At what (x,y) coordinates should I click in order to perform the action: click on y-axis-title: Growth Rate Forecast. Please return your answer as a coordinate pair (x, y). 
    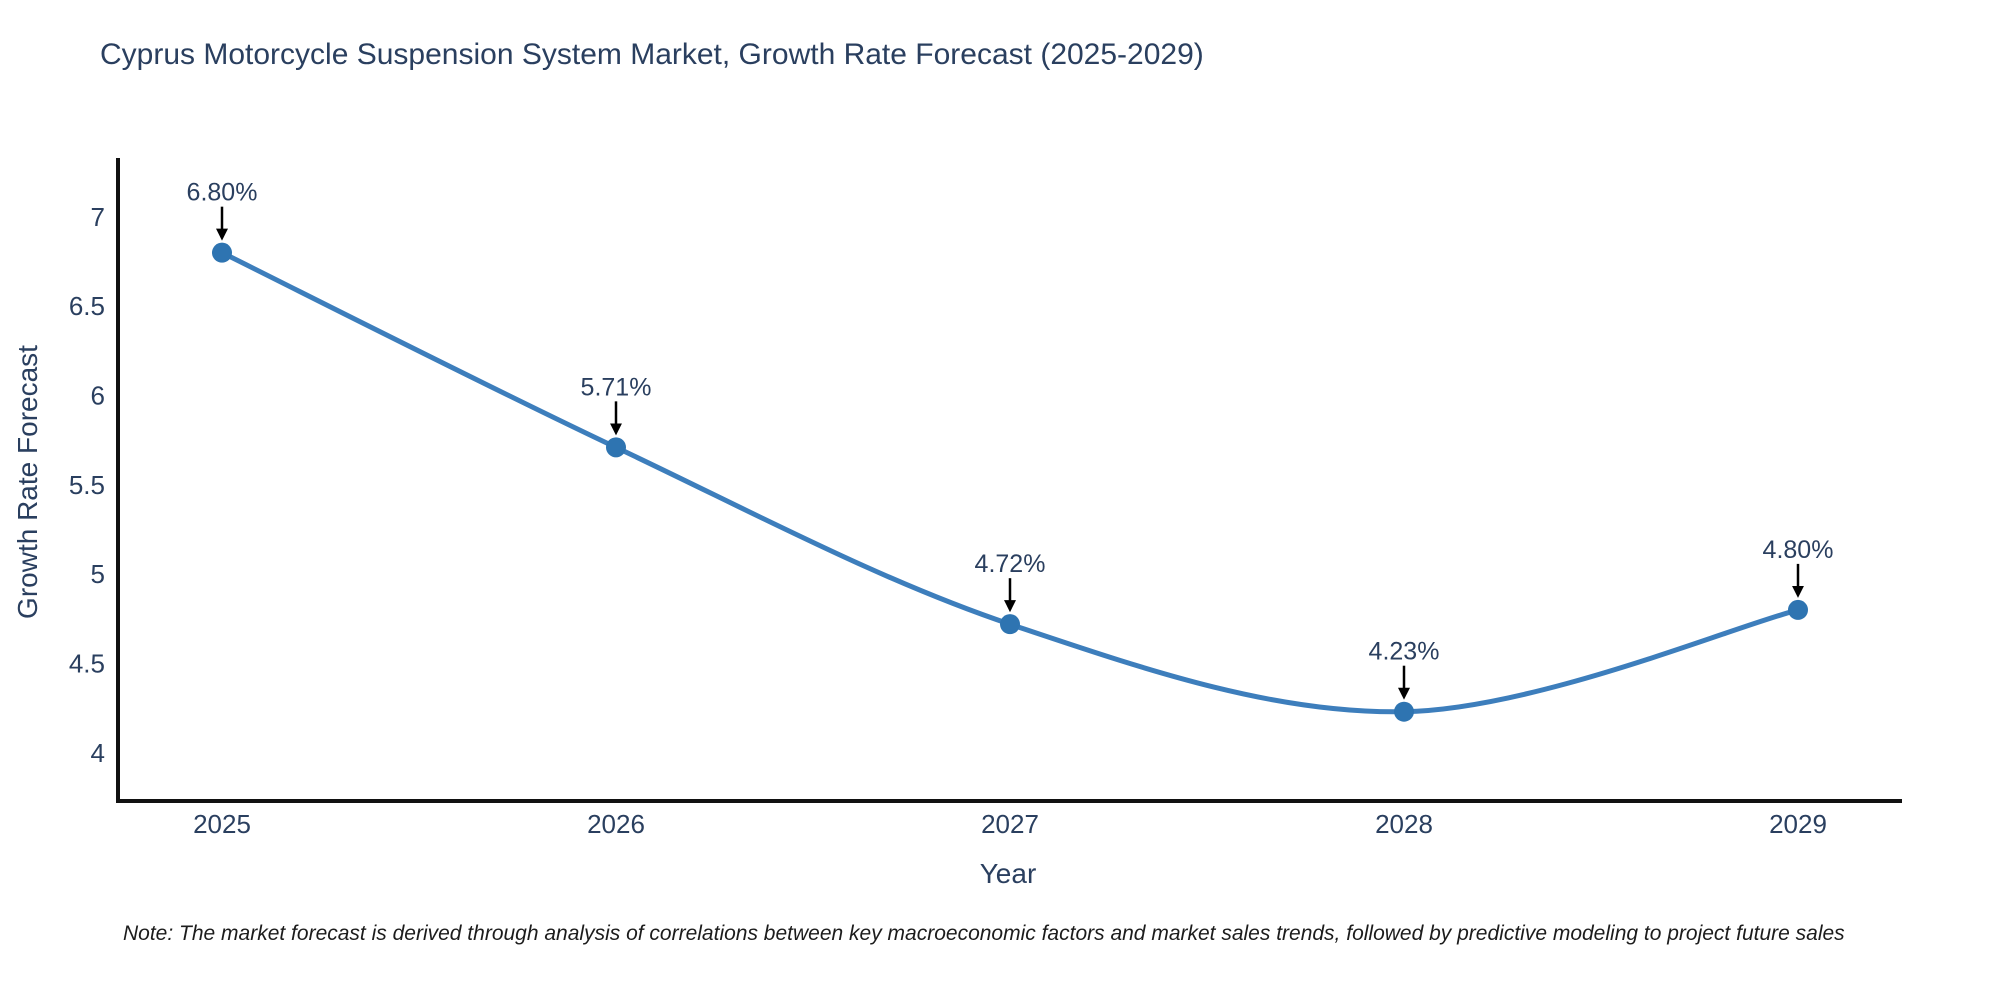
    Looking at the image, I should click on (27, 482).